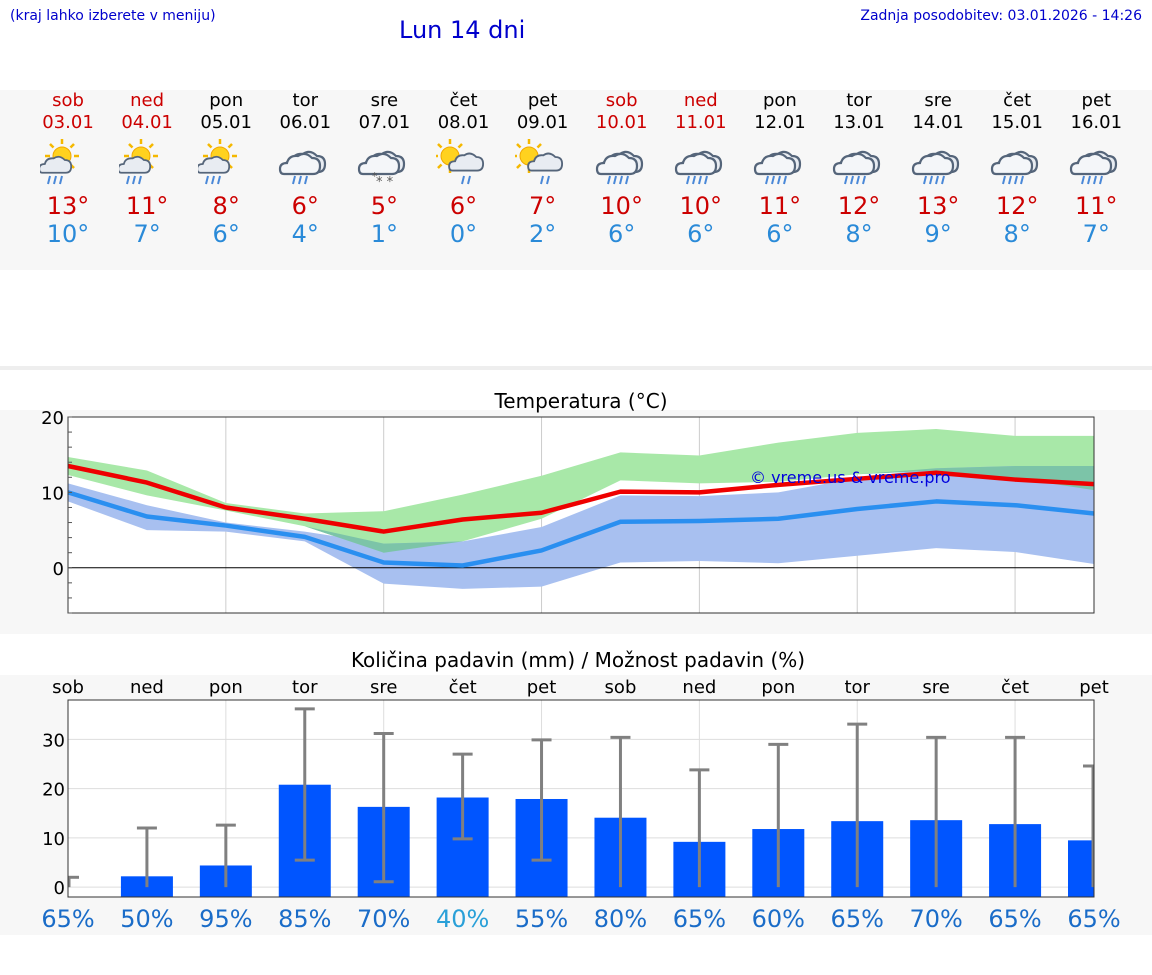 Image resolution: width=1152 pixels, height=975 pixels. What do you see at coordinates (305, 234) in the screenshot?
I see `min-temperature: 4°` at bounding box center [305, 234].